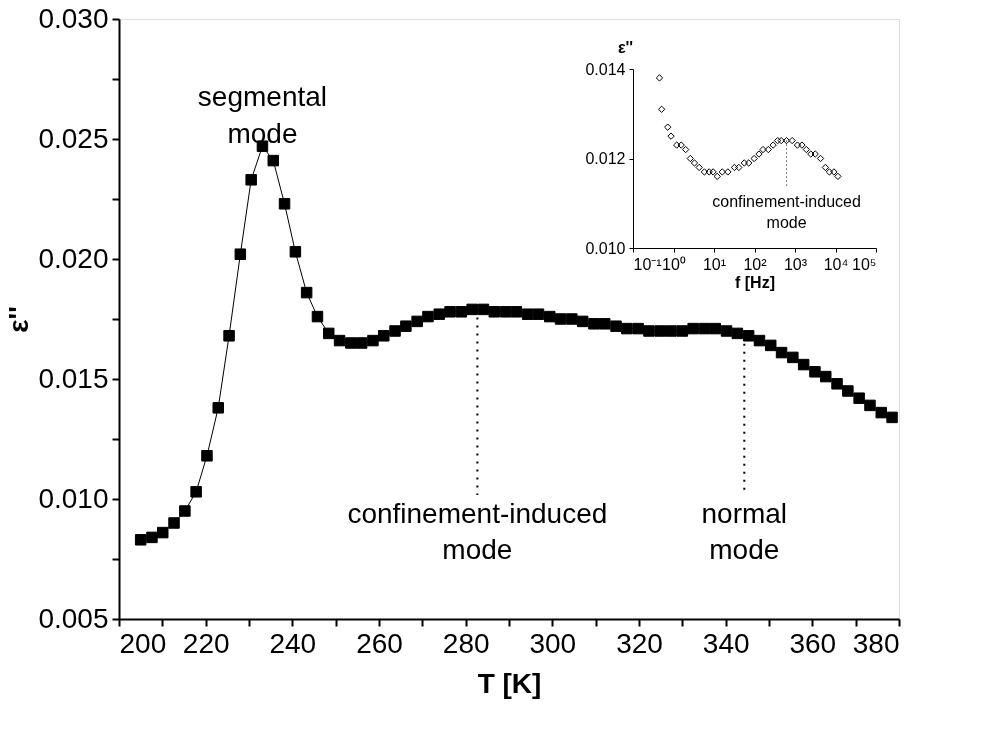 This screenshot has width=1007, height=747. What do you see at coordinates (293, 643) in the screenshot?
I see `x-tick-label: 240` at bounding box center [293, 643].